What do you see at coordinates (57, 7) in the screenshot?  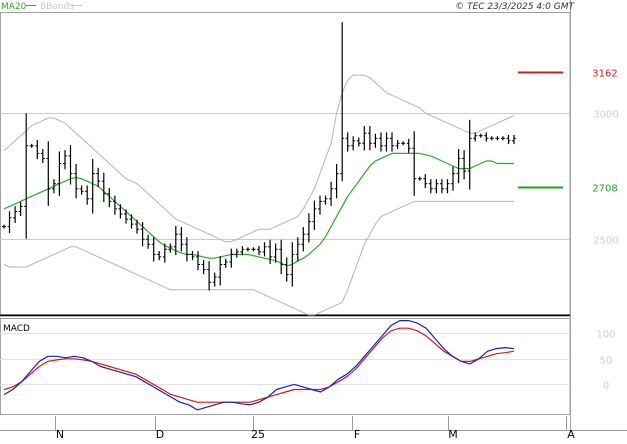 I see `legend-bbands: BBands` at bounding box center [57, 7].